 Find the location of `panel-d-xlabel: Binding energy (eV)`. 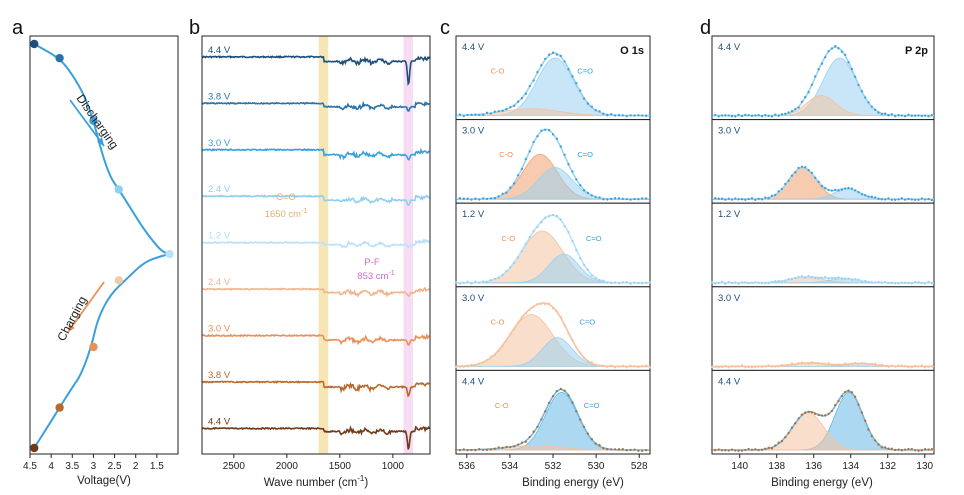

panel-d-xlabel: Binding energy (eV) is located at coordinates (822, 483).